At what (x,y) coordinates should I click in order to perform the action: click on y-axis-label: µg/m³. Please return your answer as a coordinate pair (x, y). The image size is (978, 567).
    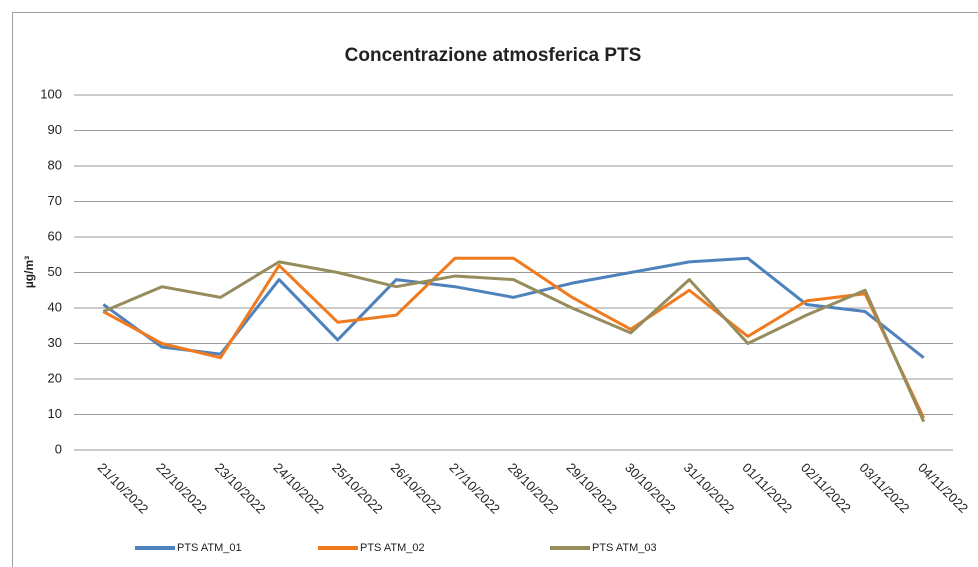
    Looking at the image, I should click on (29, 272).